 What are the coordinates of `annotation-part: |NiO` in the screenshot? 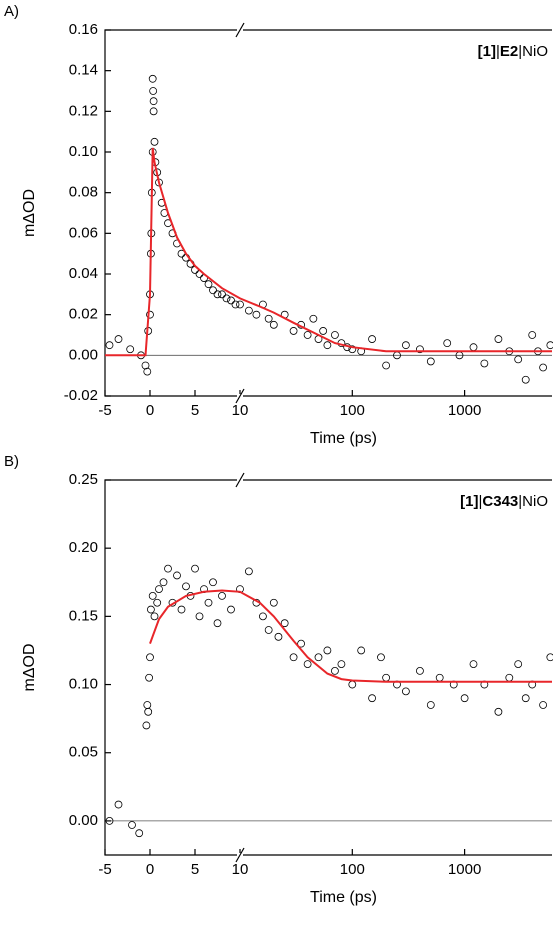 It's located at (533, 51).